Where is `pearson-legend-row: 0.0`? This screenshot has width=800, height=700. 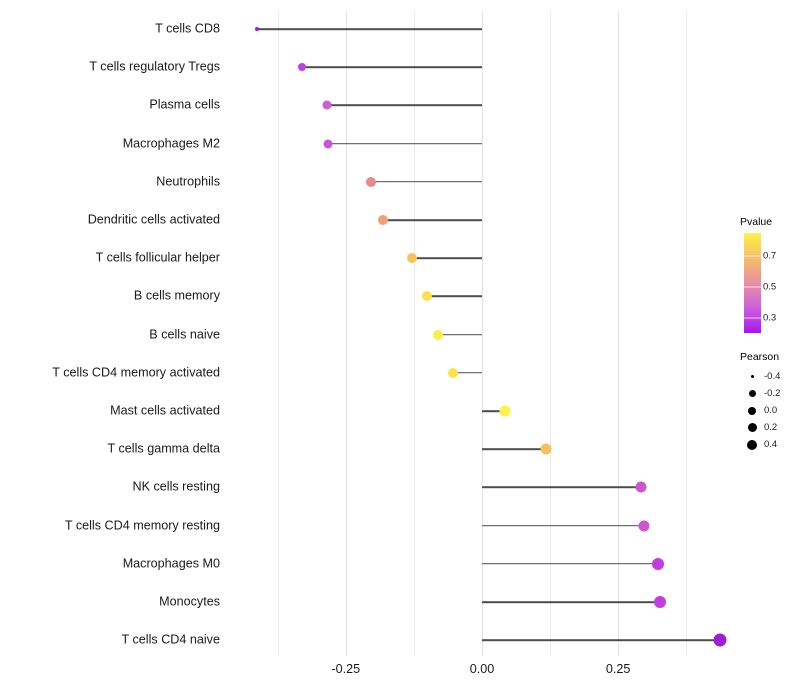 pearson-legend-row: 0.0 is located at coordinates (770, 410).